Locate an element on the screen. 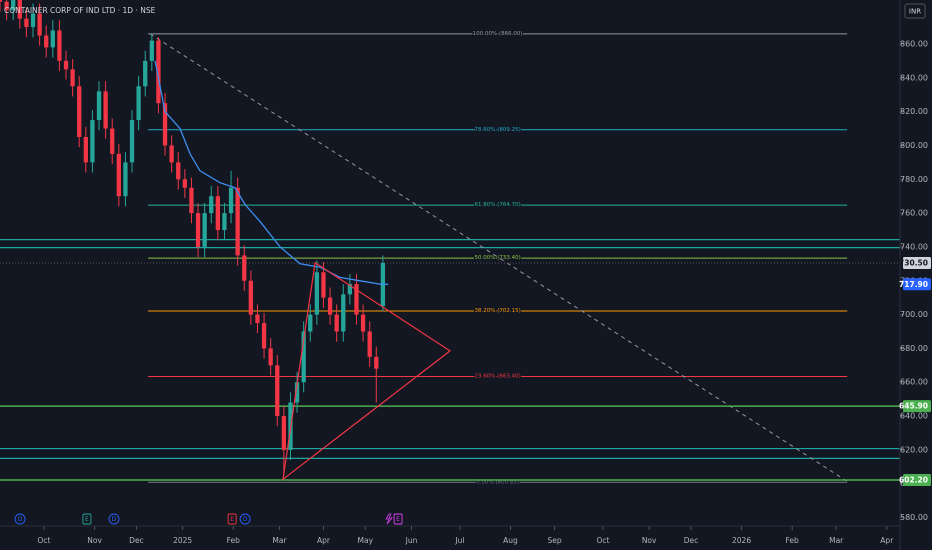  fib-label: 100.00% (866.00) is located at coordinates (498, 34).